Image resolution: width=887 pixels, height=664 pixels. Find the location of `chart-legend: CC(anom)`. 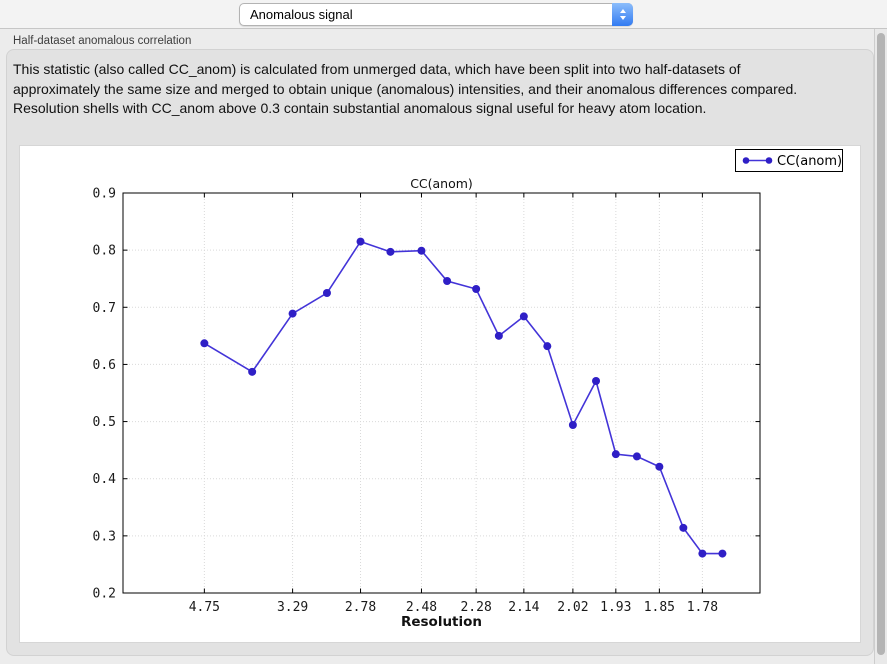

chart-legend: CC(anom) is located at coordinates (789, 160).